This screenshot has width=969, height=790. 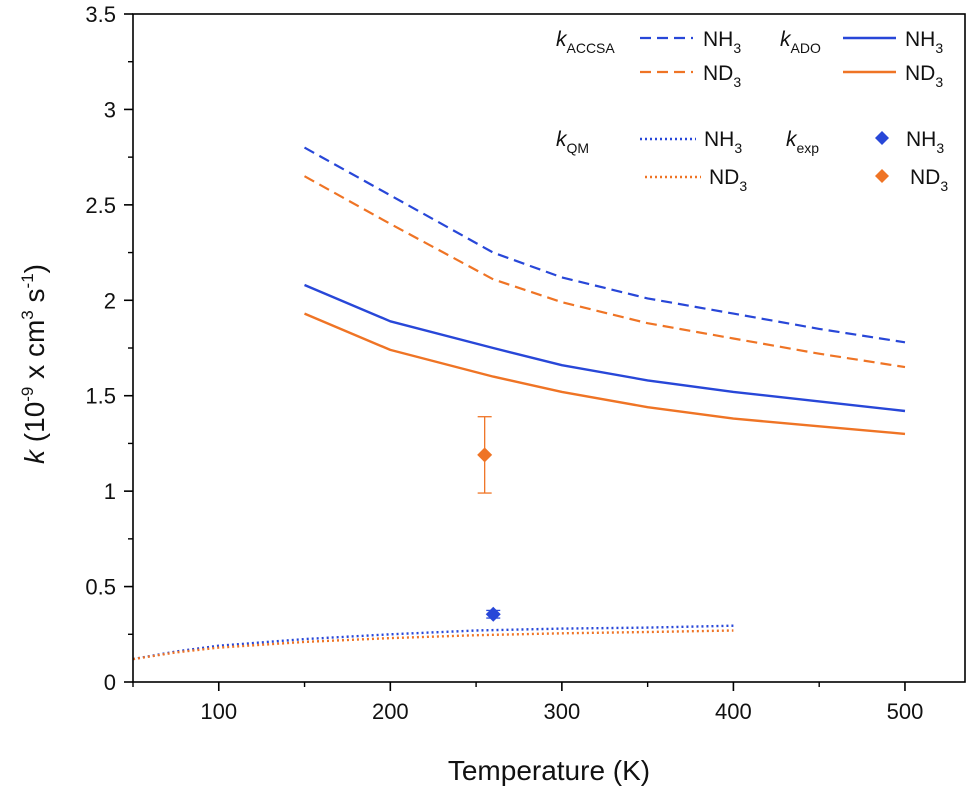 What do you see at coordinates (34, 299) in the screenshot?
I see `y-axis-sp: s` at bounding box center [34, 299].